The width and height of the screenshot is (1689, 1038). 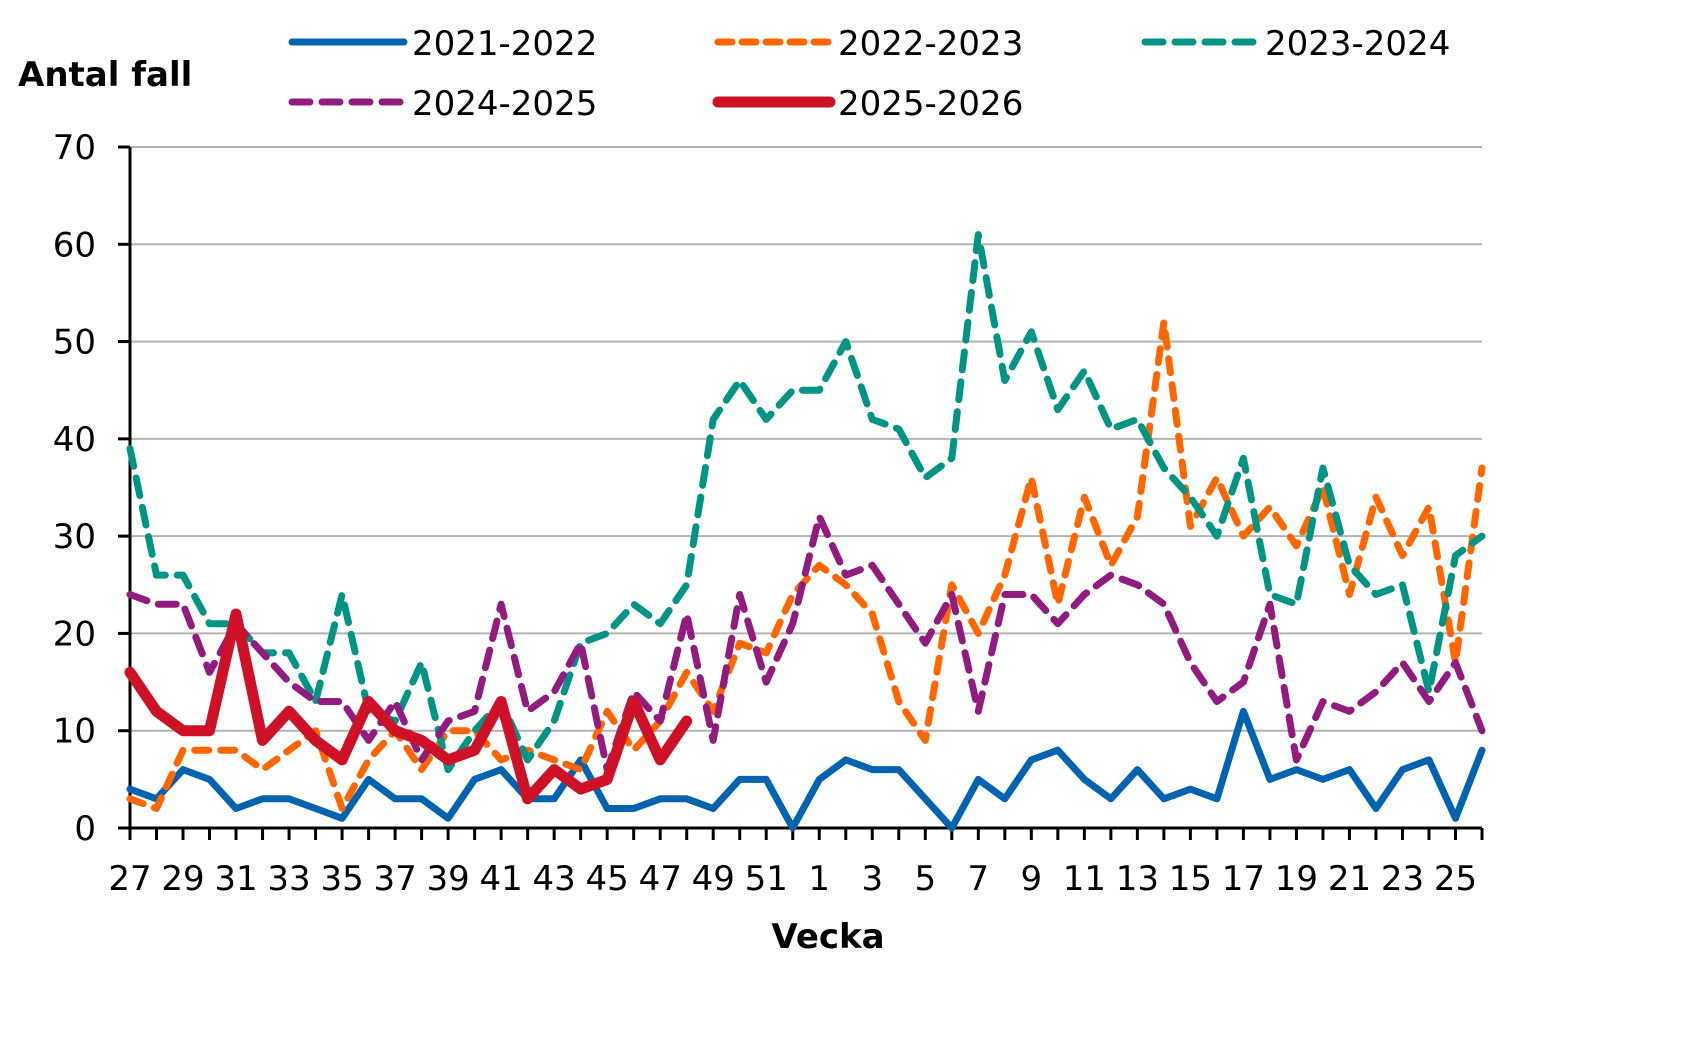 I want to click on x-tick-label: 49, so click(x=713, y=879).